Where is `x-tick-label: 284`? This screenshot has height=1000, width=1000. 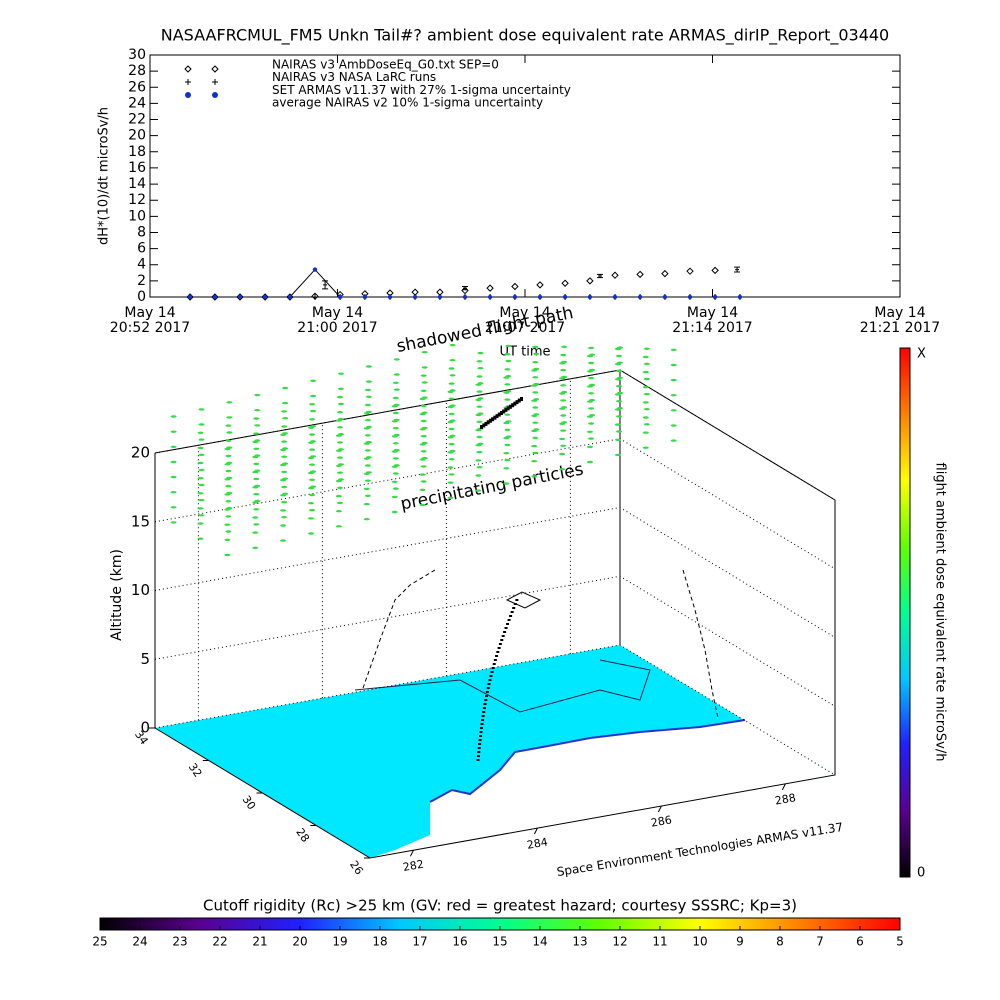
x-tick-label: 284 is located at coordinates (537, 843).